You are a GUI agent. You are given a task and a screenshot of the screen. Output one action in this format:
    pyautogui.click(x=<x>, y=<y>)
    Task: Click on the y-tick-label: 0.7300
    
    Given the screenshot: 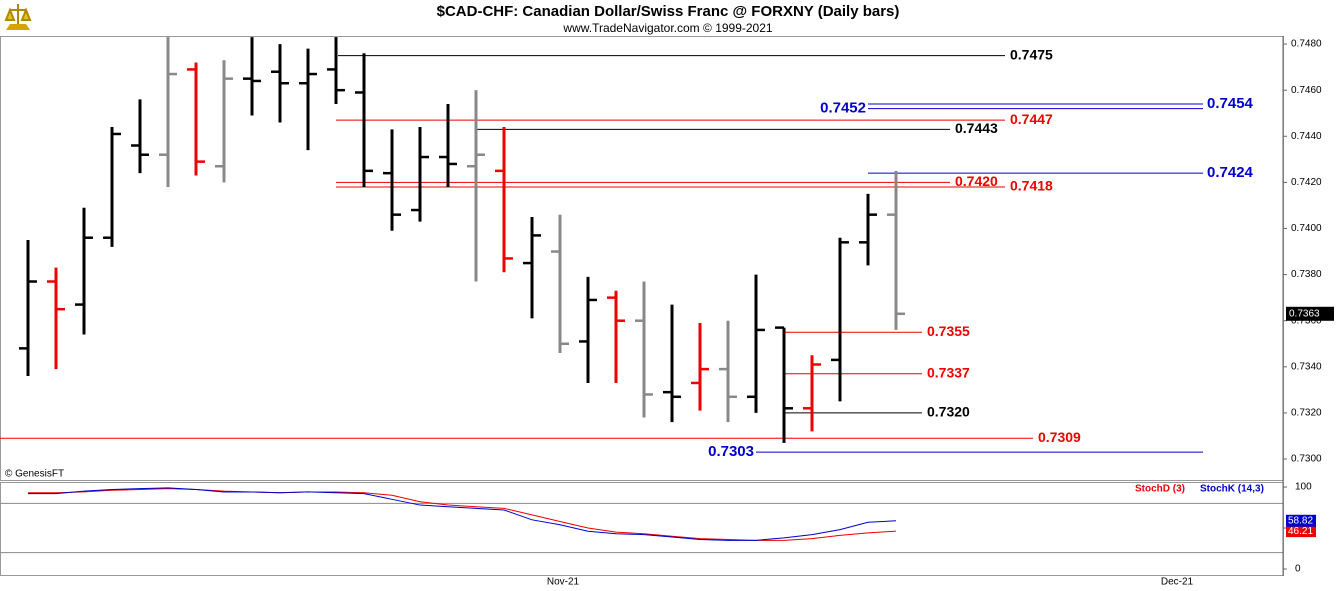 What is the action you would take?
    pyautogui.click(x=1306, y=459)
    